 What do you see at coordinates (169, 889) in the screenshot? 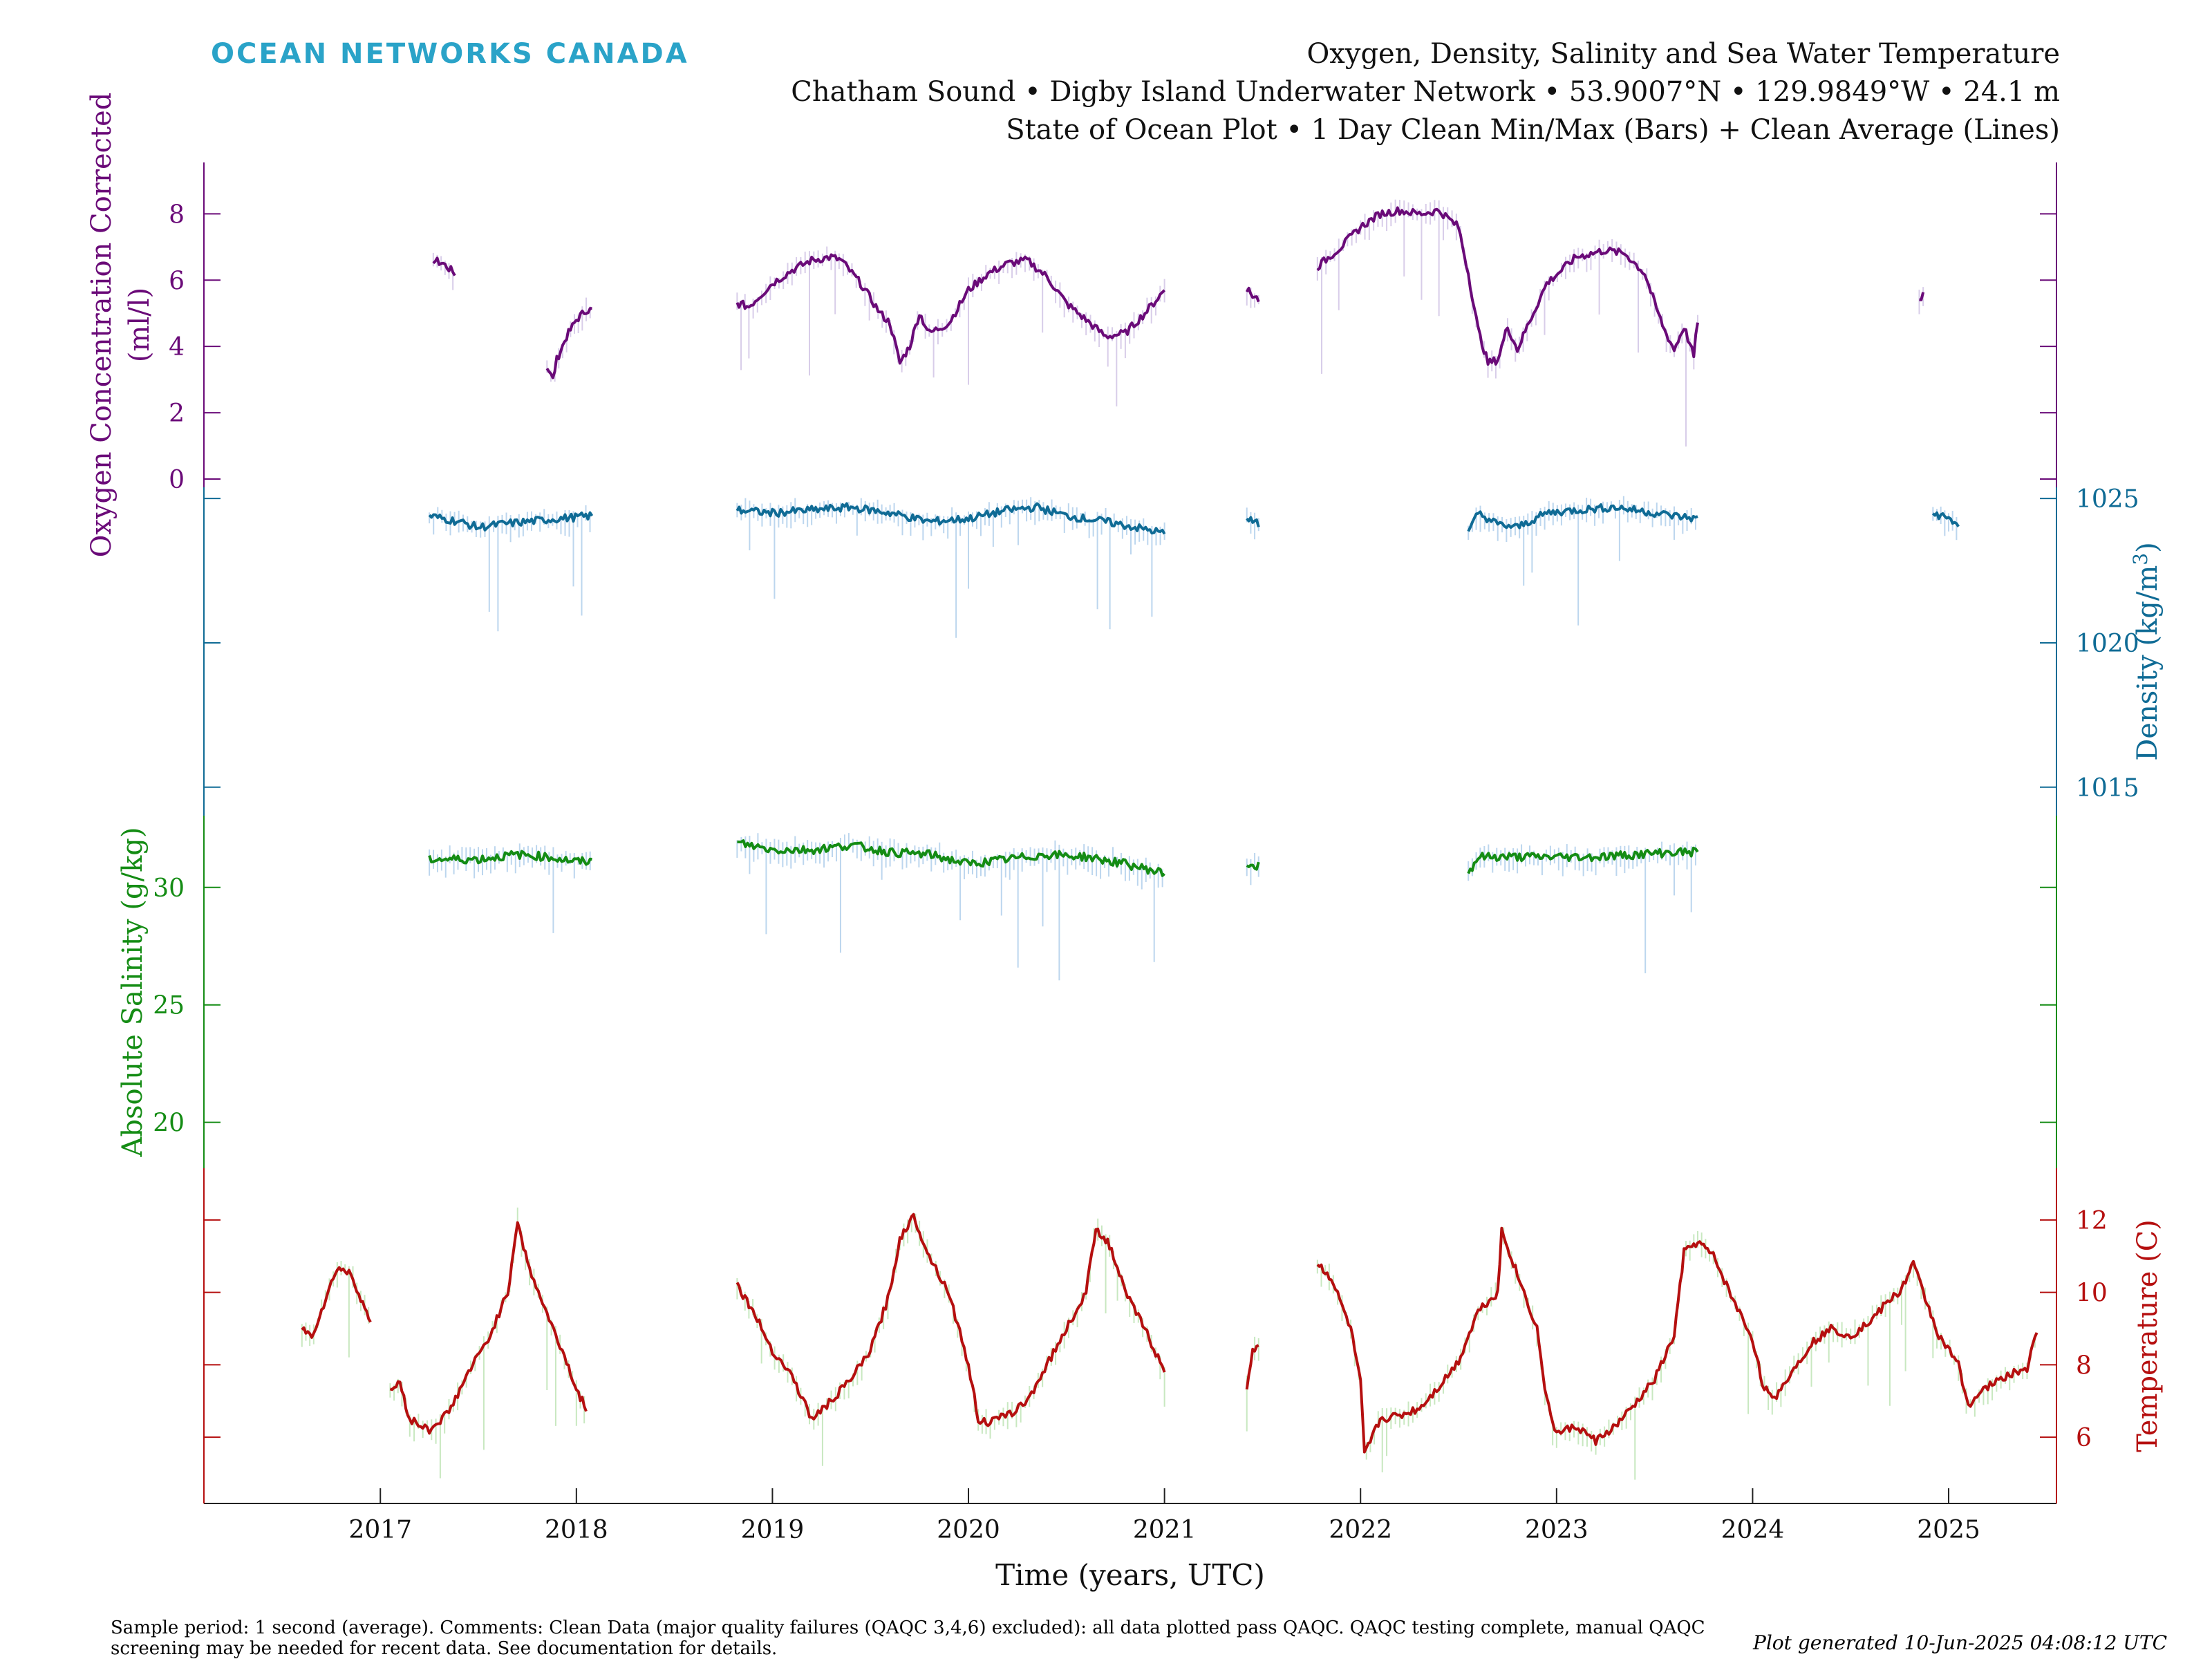
I see `y-tick-label-2: 30` at bounding box center [169, 889].